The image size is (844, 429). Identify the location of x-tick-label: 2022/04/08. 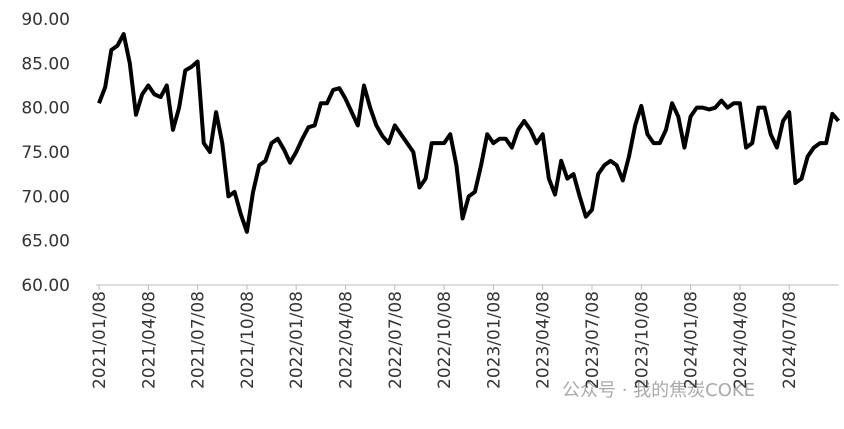
(347, 340).